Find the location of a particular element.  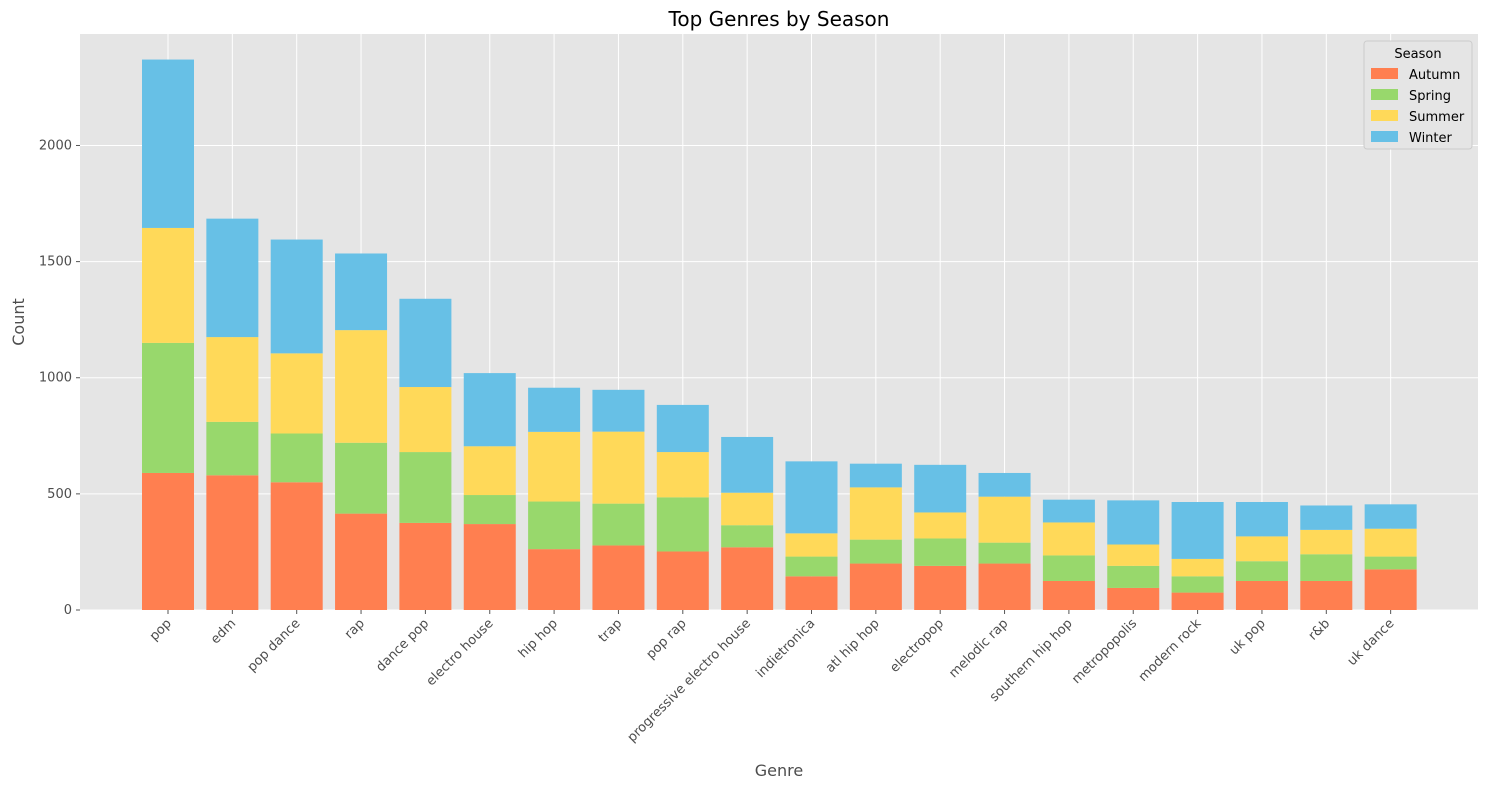

x-tick-label: pop is located at coordinates (161, 630).